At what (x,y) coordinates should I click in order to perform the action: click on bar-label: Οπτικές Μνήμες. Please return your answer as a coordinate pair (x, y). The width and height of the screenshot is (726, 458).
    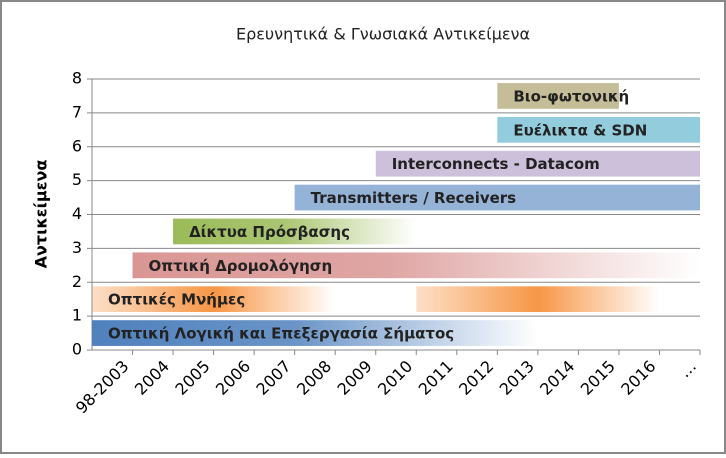
    Looking at the image, I should click on (176, 300).